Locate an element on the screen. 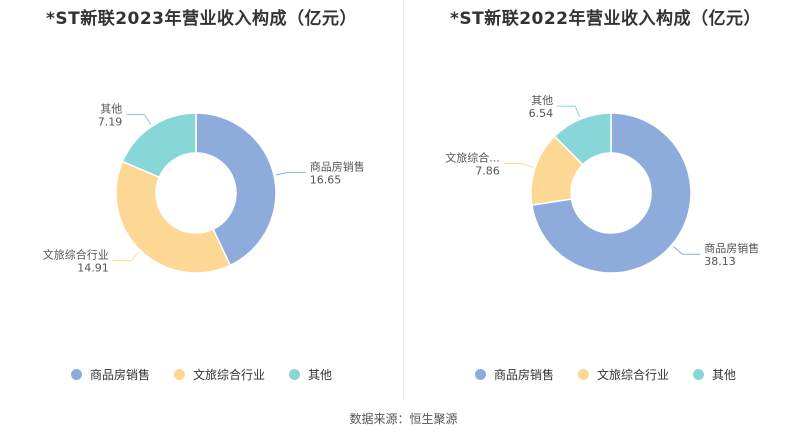 The width and height of the screenshot is (807, 436). chart-title-2022: *ST新联2022年营业收入构成（亿元） is located at coordinates (605, 19).